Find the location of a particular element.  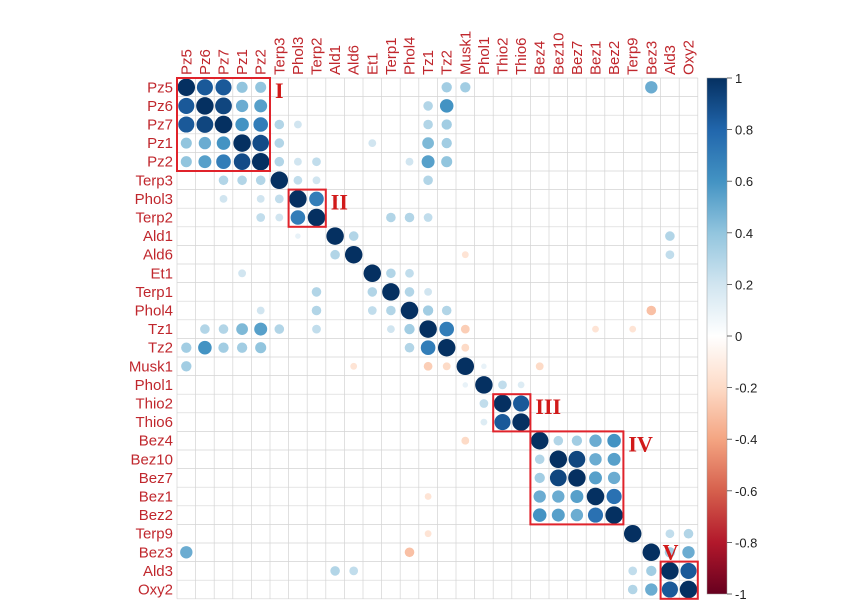

row-label: Bez1 is located at coordinates (156, 497).